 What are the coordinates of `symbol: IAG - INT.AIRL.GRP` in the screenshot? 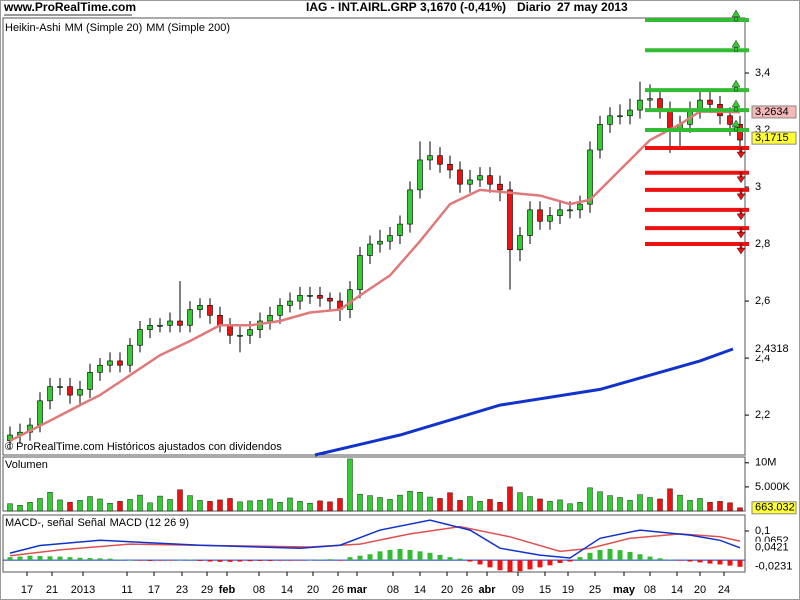 It's located at (361, 7).